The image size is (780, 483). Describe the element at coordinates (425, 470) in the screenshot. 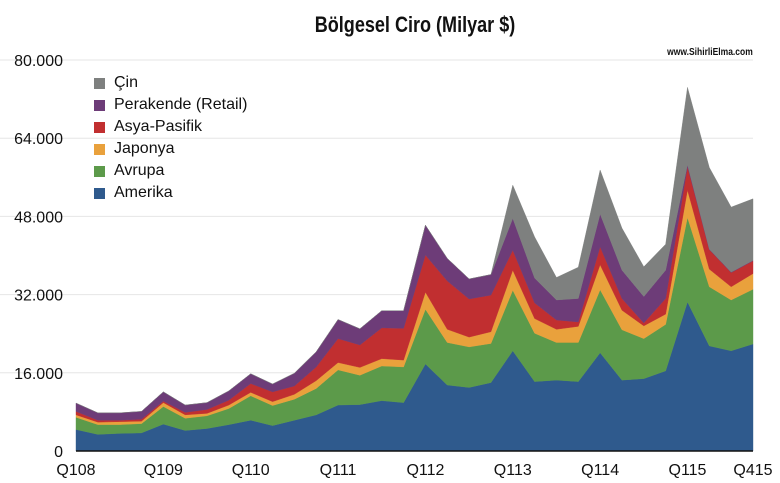

I see `x-tick-label: Q112` at that location.